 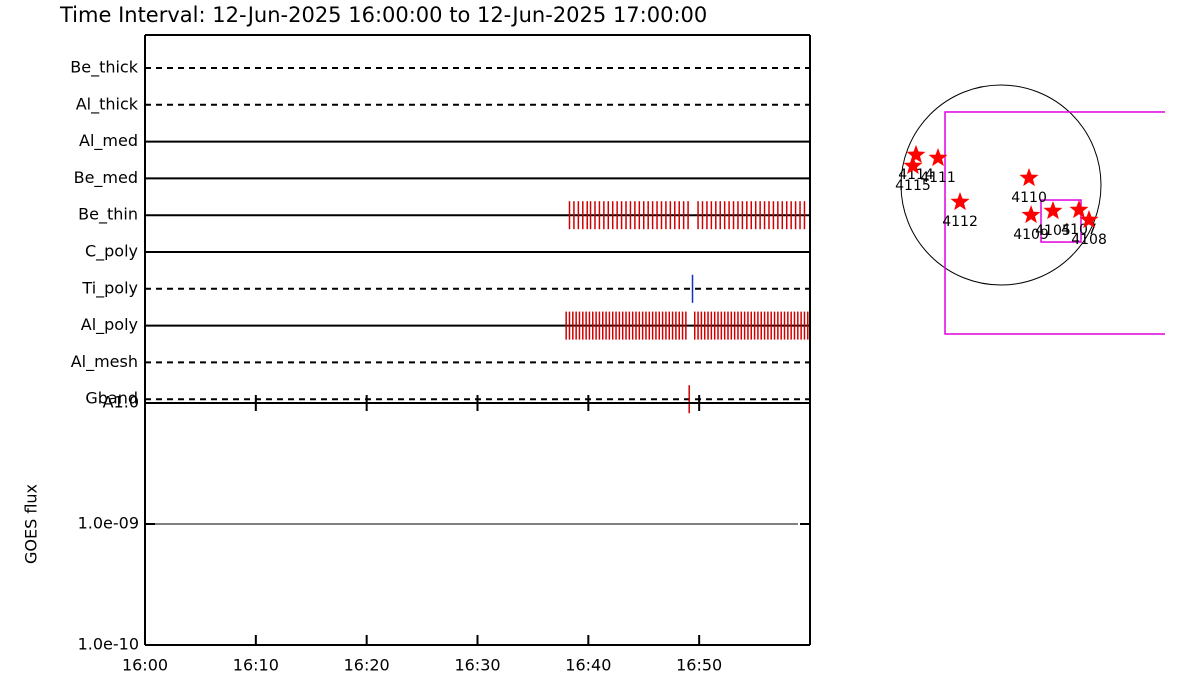 What do you see at coordinates (121, 402) in the screenshot?
I see `y-tick-label: A1.0` at bounding box center [121, 402].